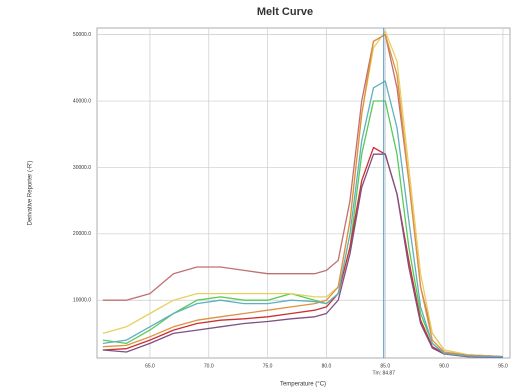 Image resolution: width=514 pixels, height=390 pixels. Describe the element at coordinates (383, 373) in the screenshot. I see `tm-label: Tm: 84.87` at that location.